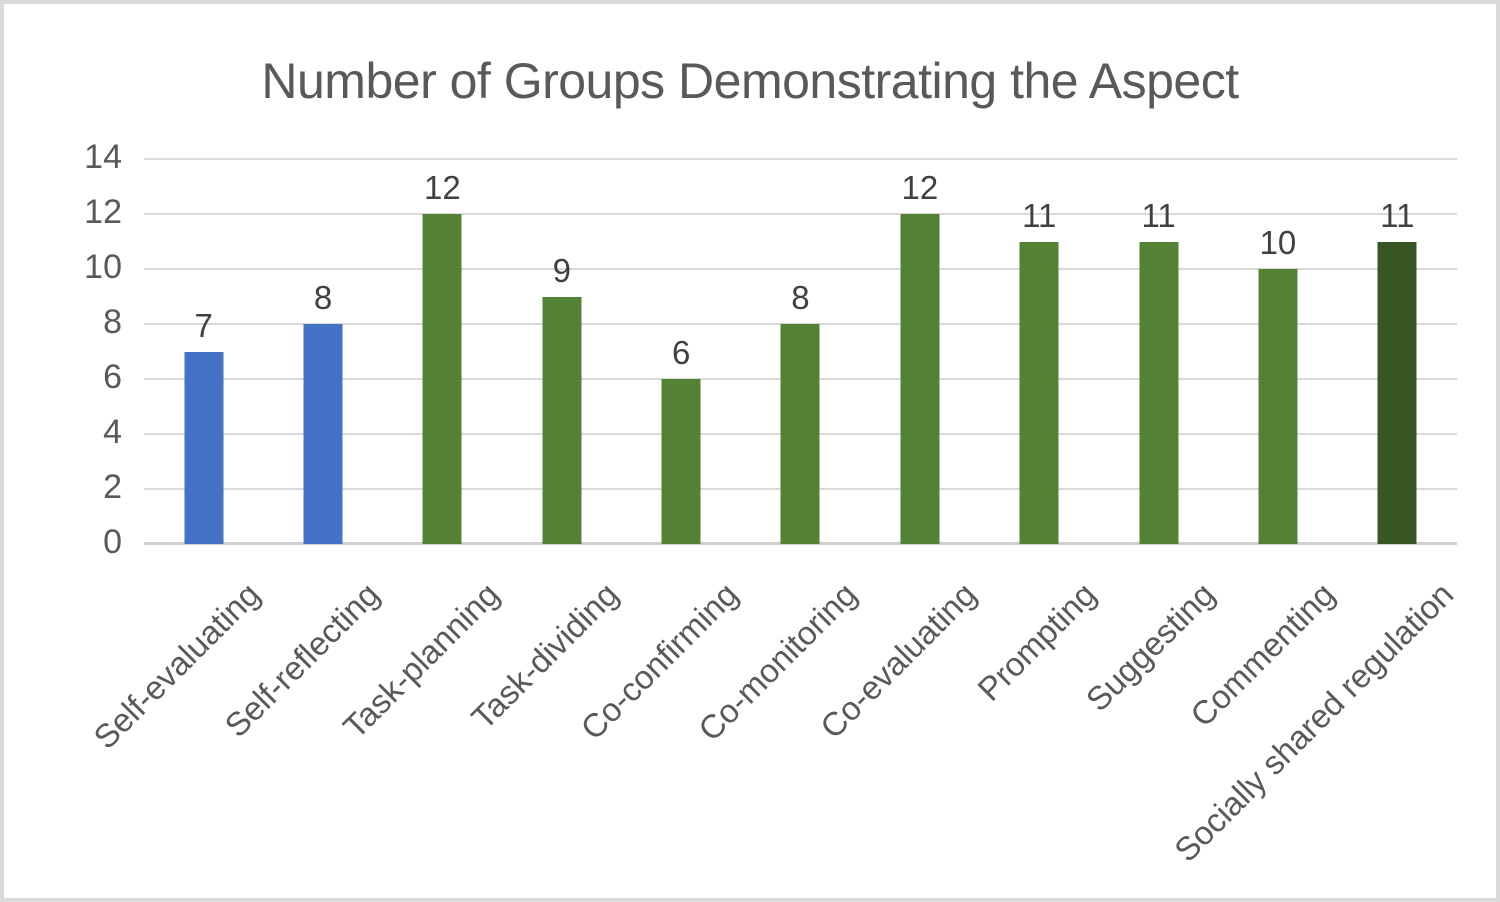 This screenshot has width=1500, height=902. I want to click on bar-value-label: 10, so click(1278, 242).